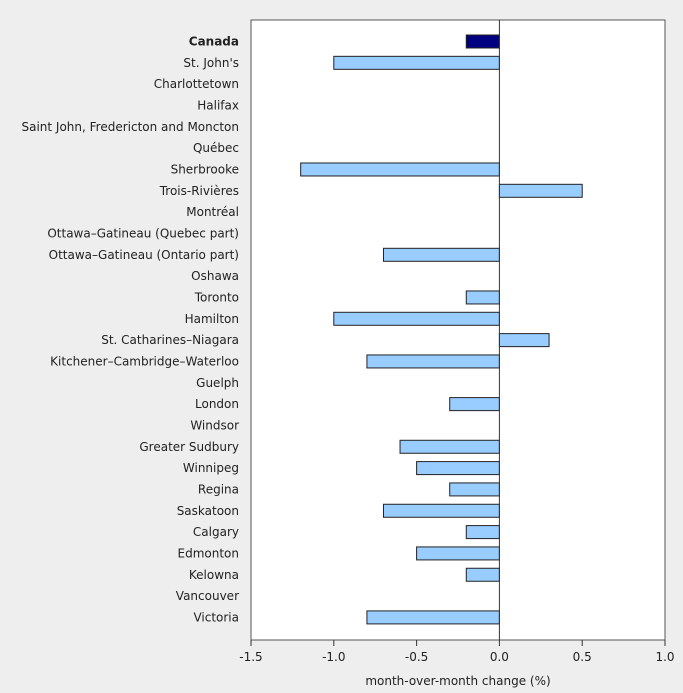 The width and height of the screenshot is (683, 693). I want to click on x-tick-label: 1.0, so click(664, 657).